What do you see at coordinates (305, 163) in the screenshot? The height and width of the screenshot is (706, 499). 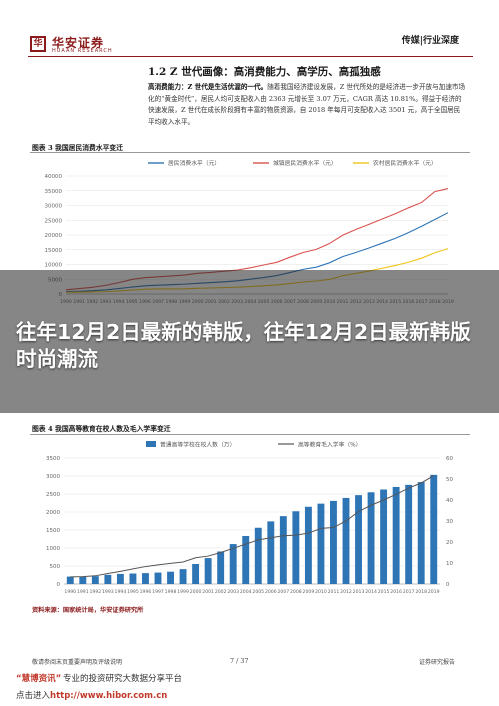 I see `legend-label: 城镇居民消费水平（元）` at bounding box center [305, 163].